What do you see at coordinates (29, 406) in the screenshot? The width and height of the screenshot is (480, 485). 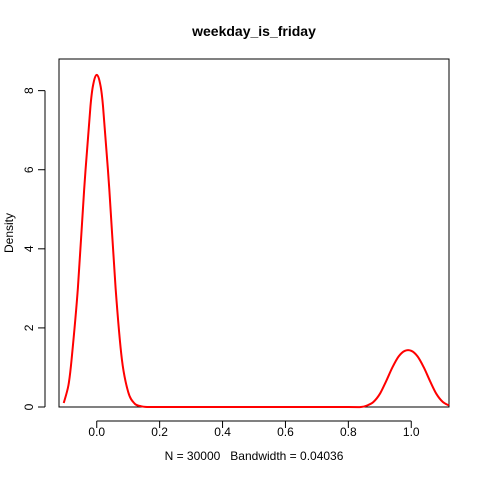 I see `y-tick-label: 0` at bounding box center [29, 406].